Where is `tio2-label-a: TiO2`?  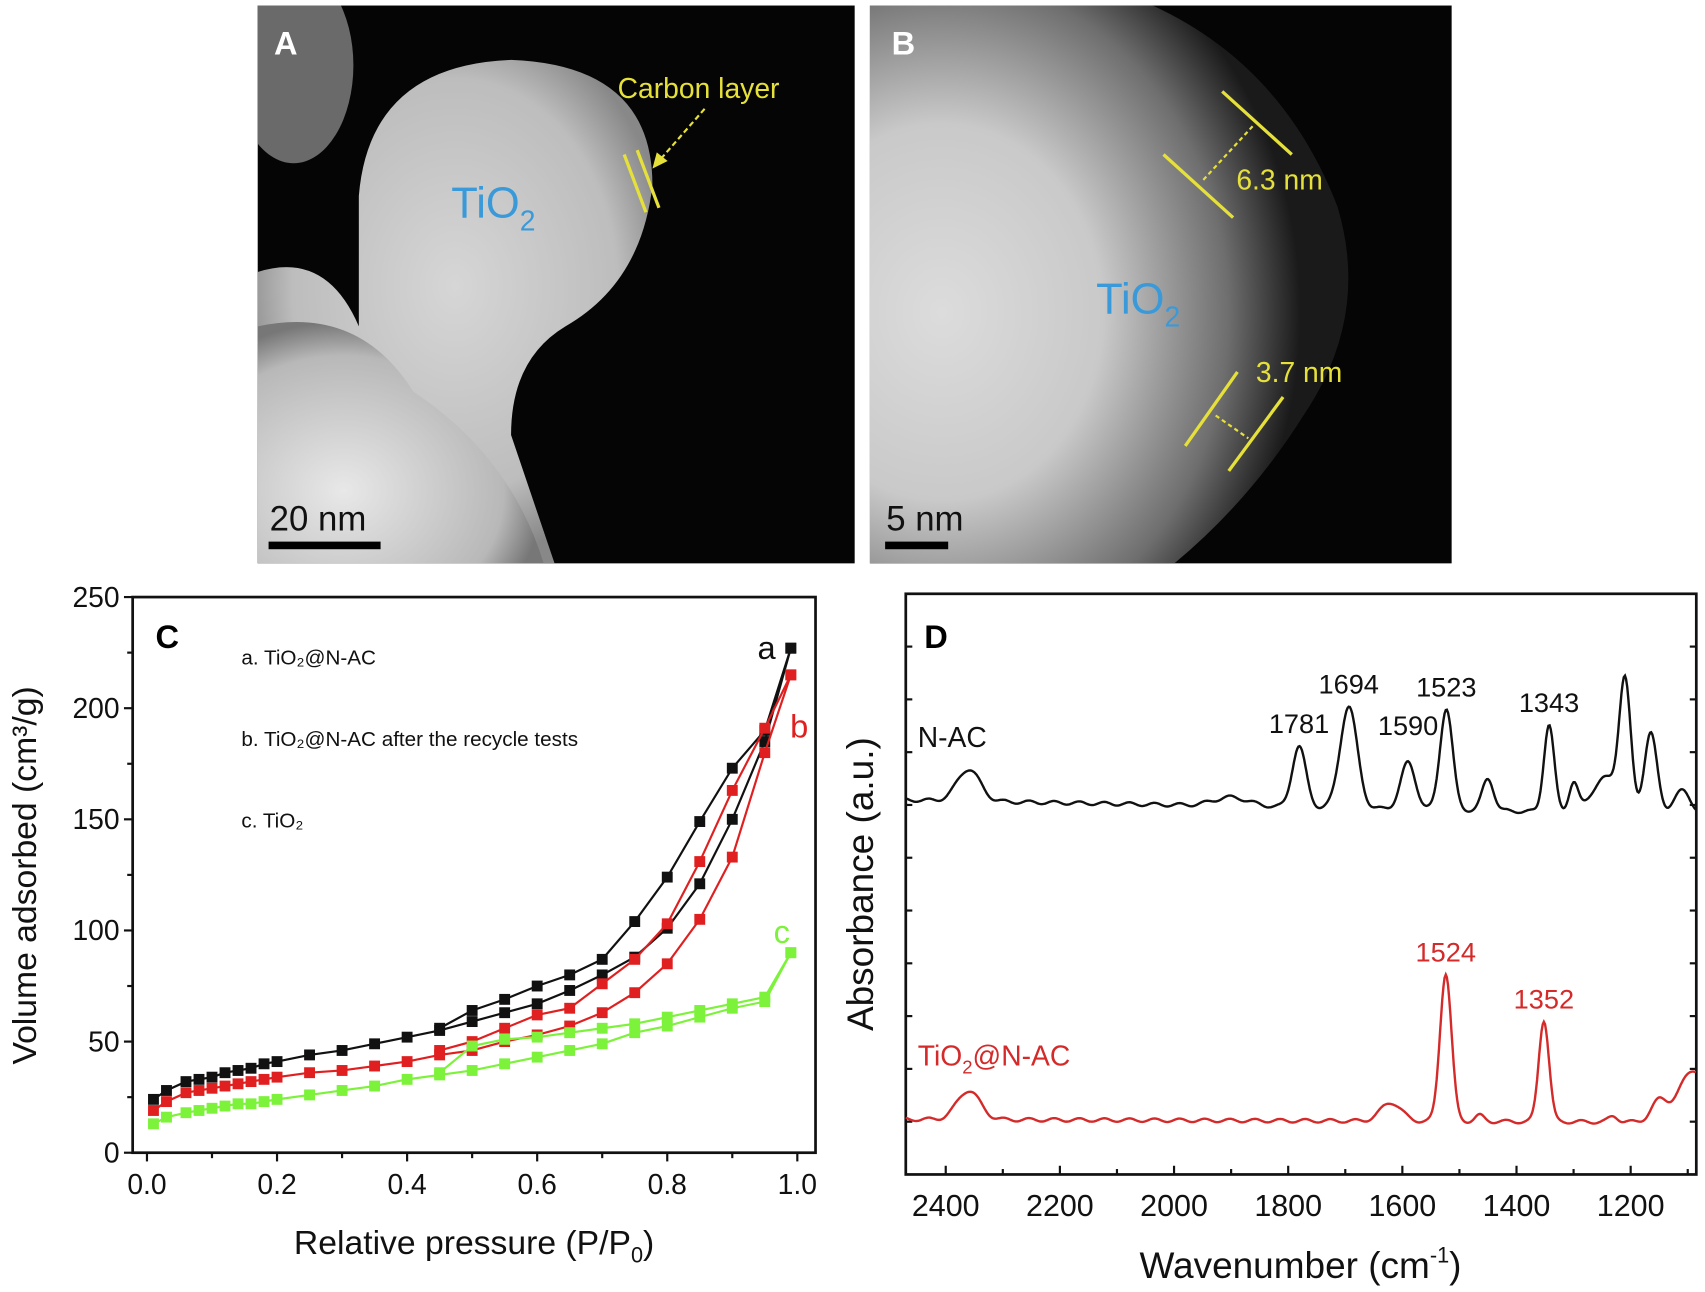 tio2-label-a: TiO2 is located at coordinates (493, 208).